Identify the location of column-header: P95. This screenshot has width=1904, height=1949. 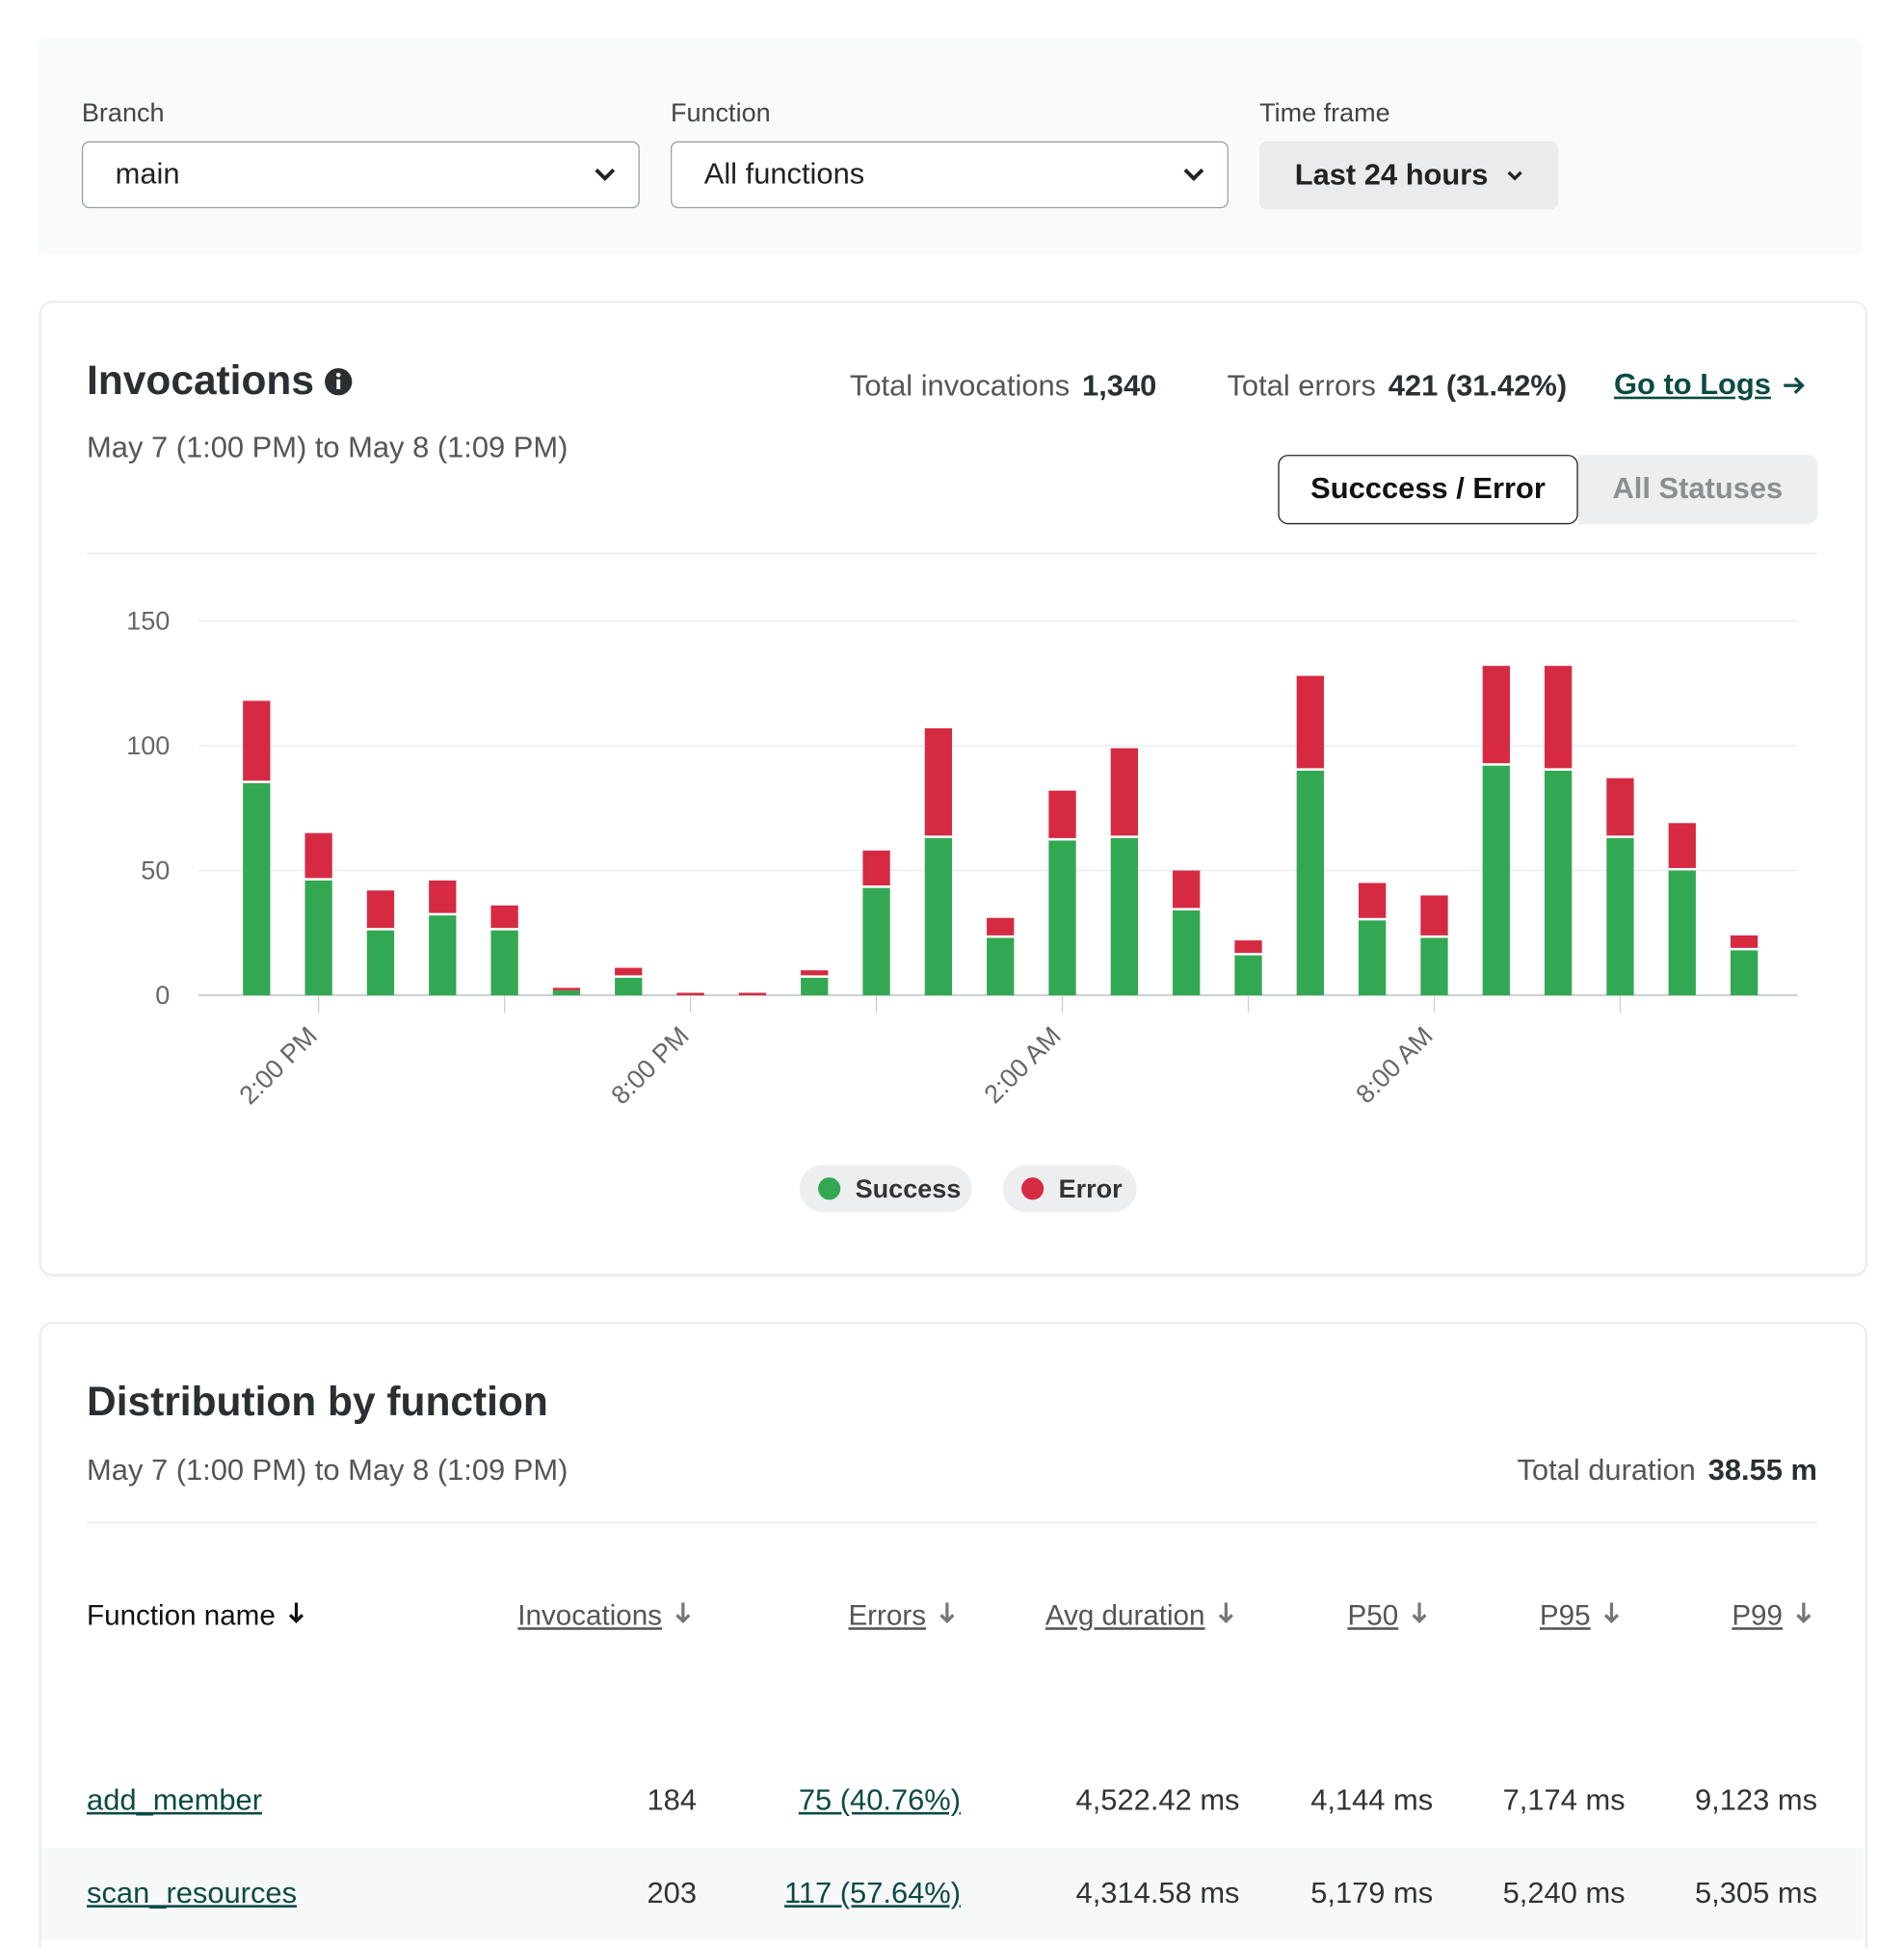
(1580, 1616).